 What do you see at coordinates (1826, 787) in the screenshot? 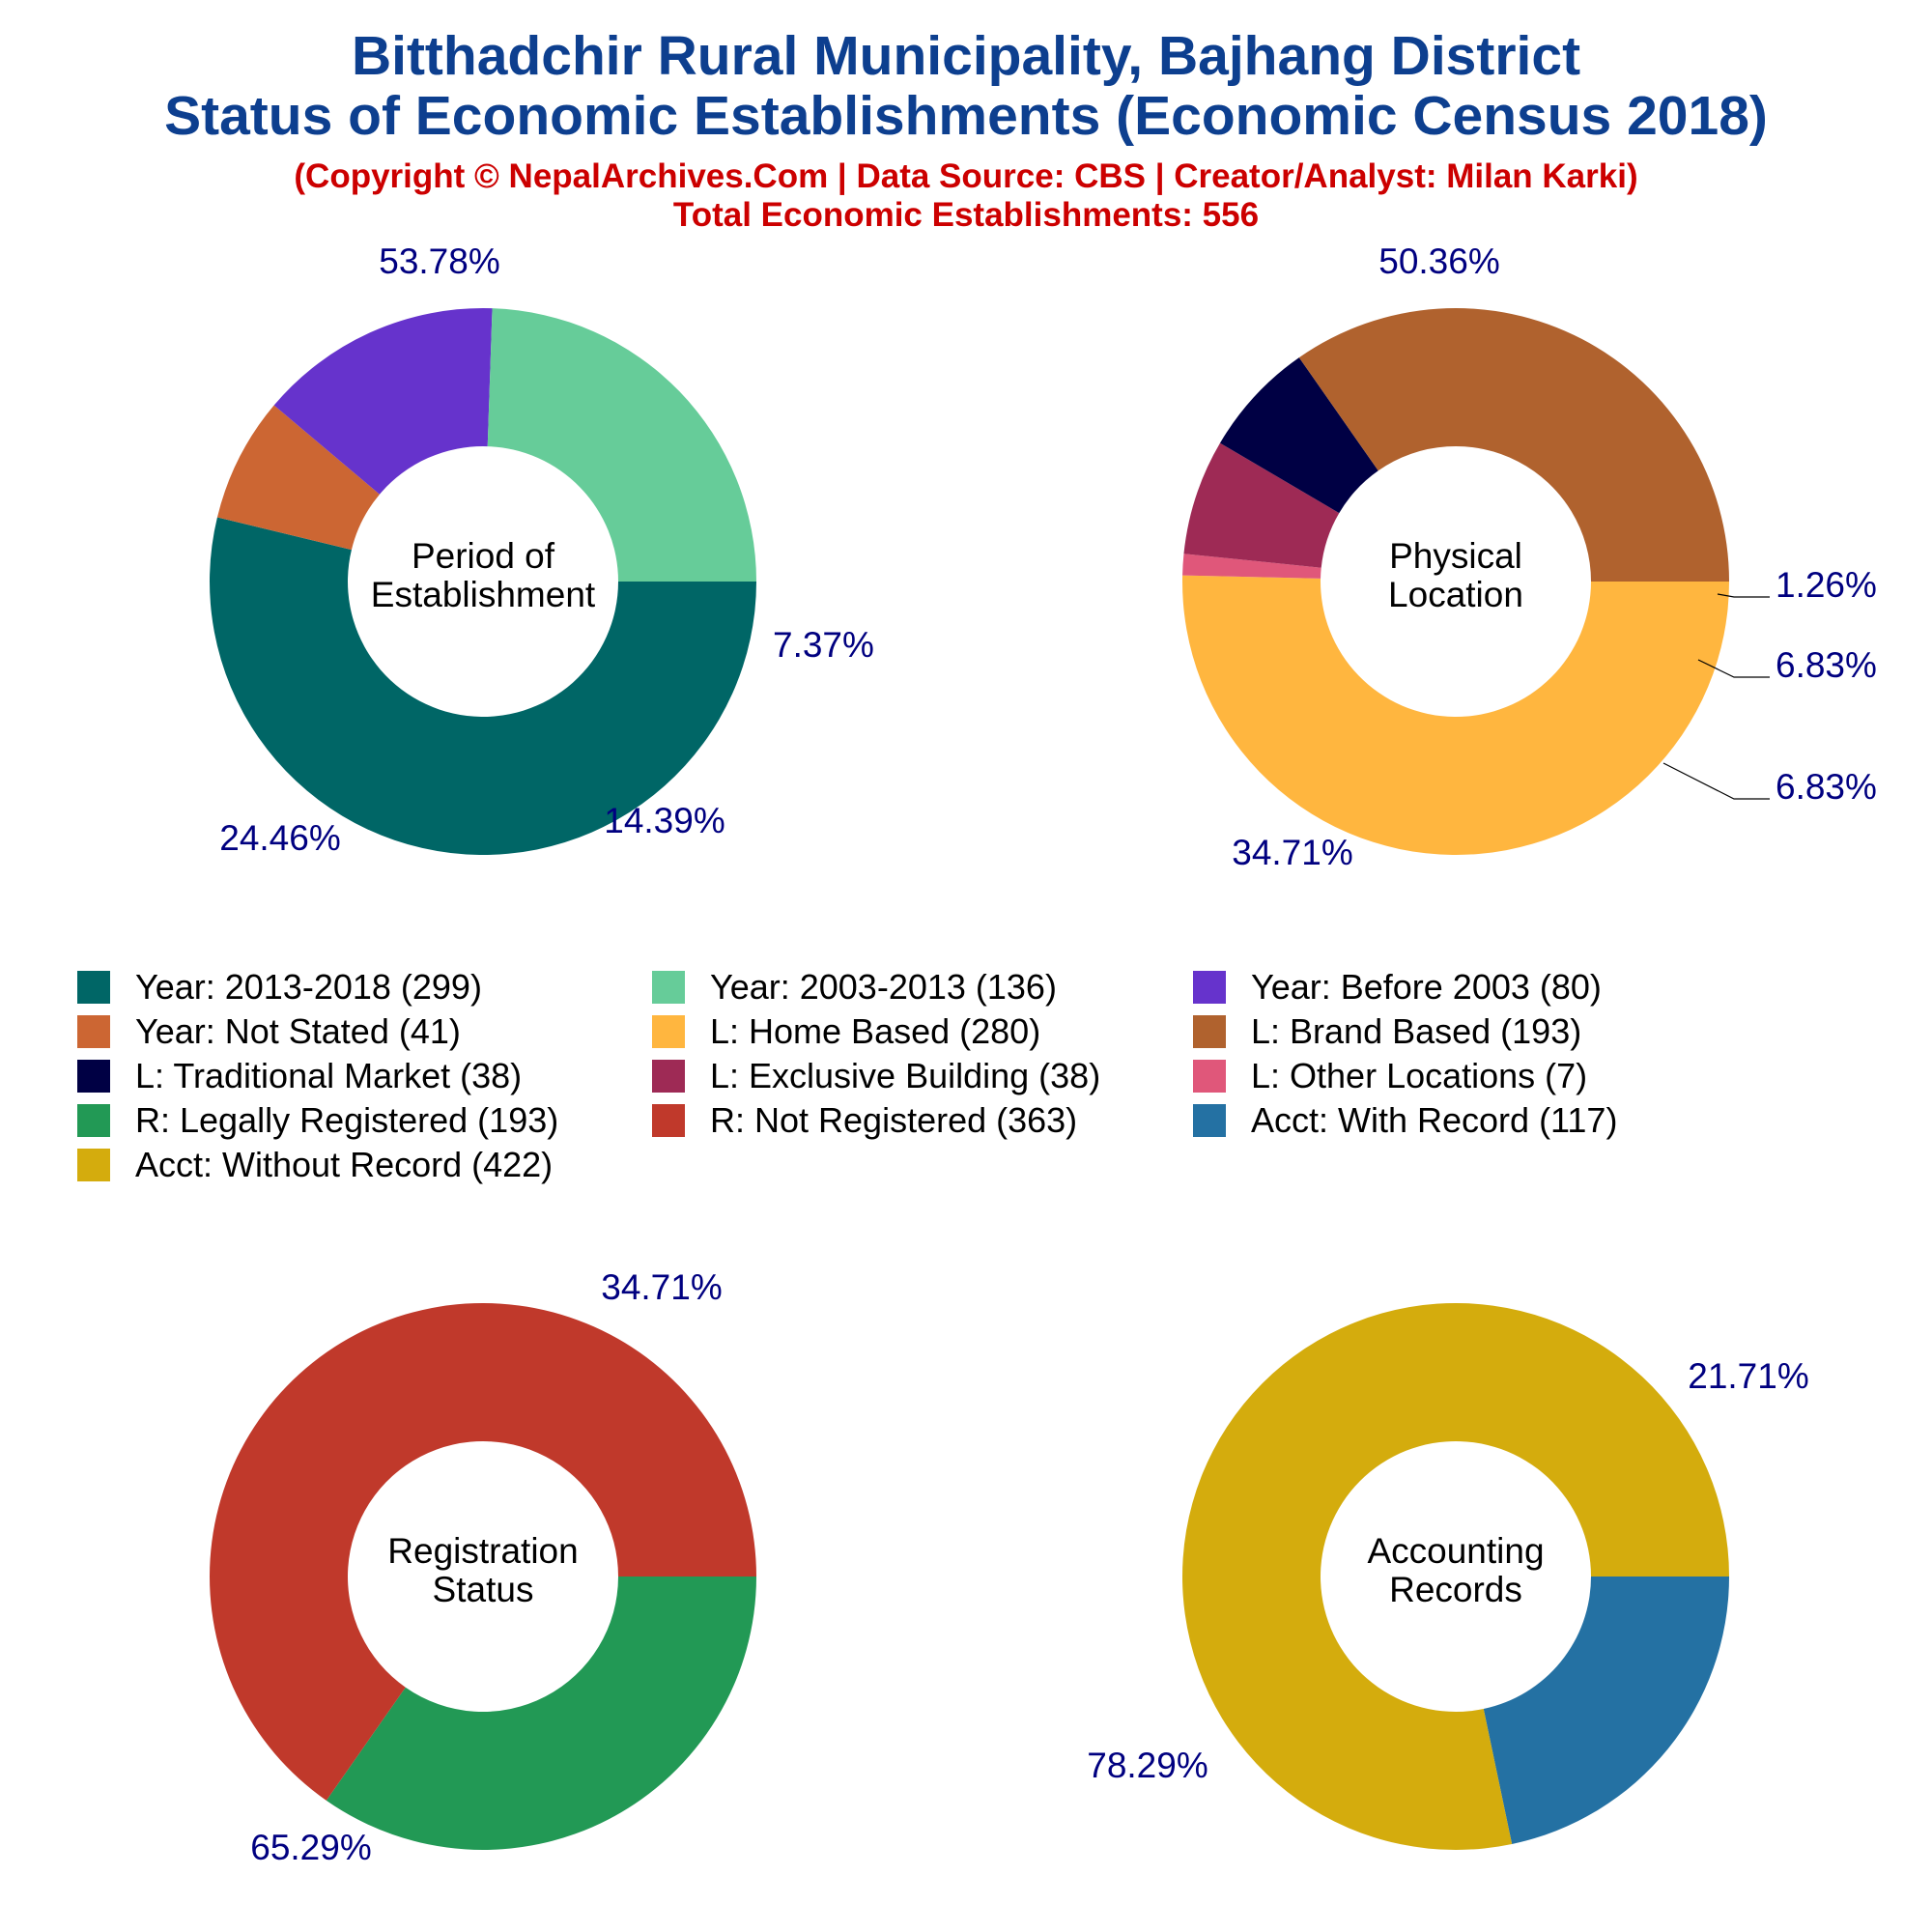
I see `percent-label-l-traditional-market: 6.83%` at bounding box center [1826, 787].